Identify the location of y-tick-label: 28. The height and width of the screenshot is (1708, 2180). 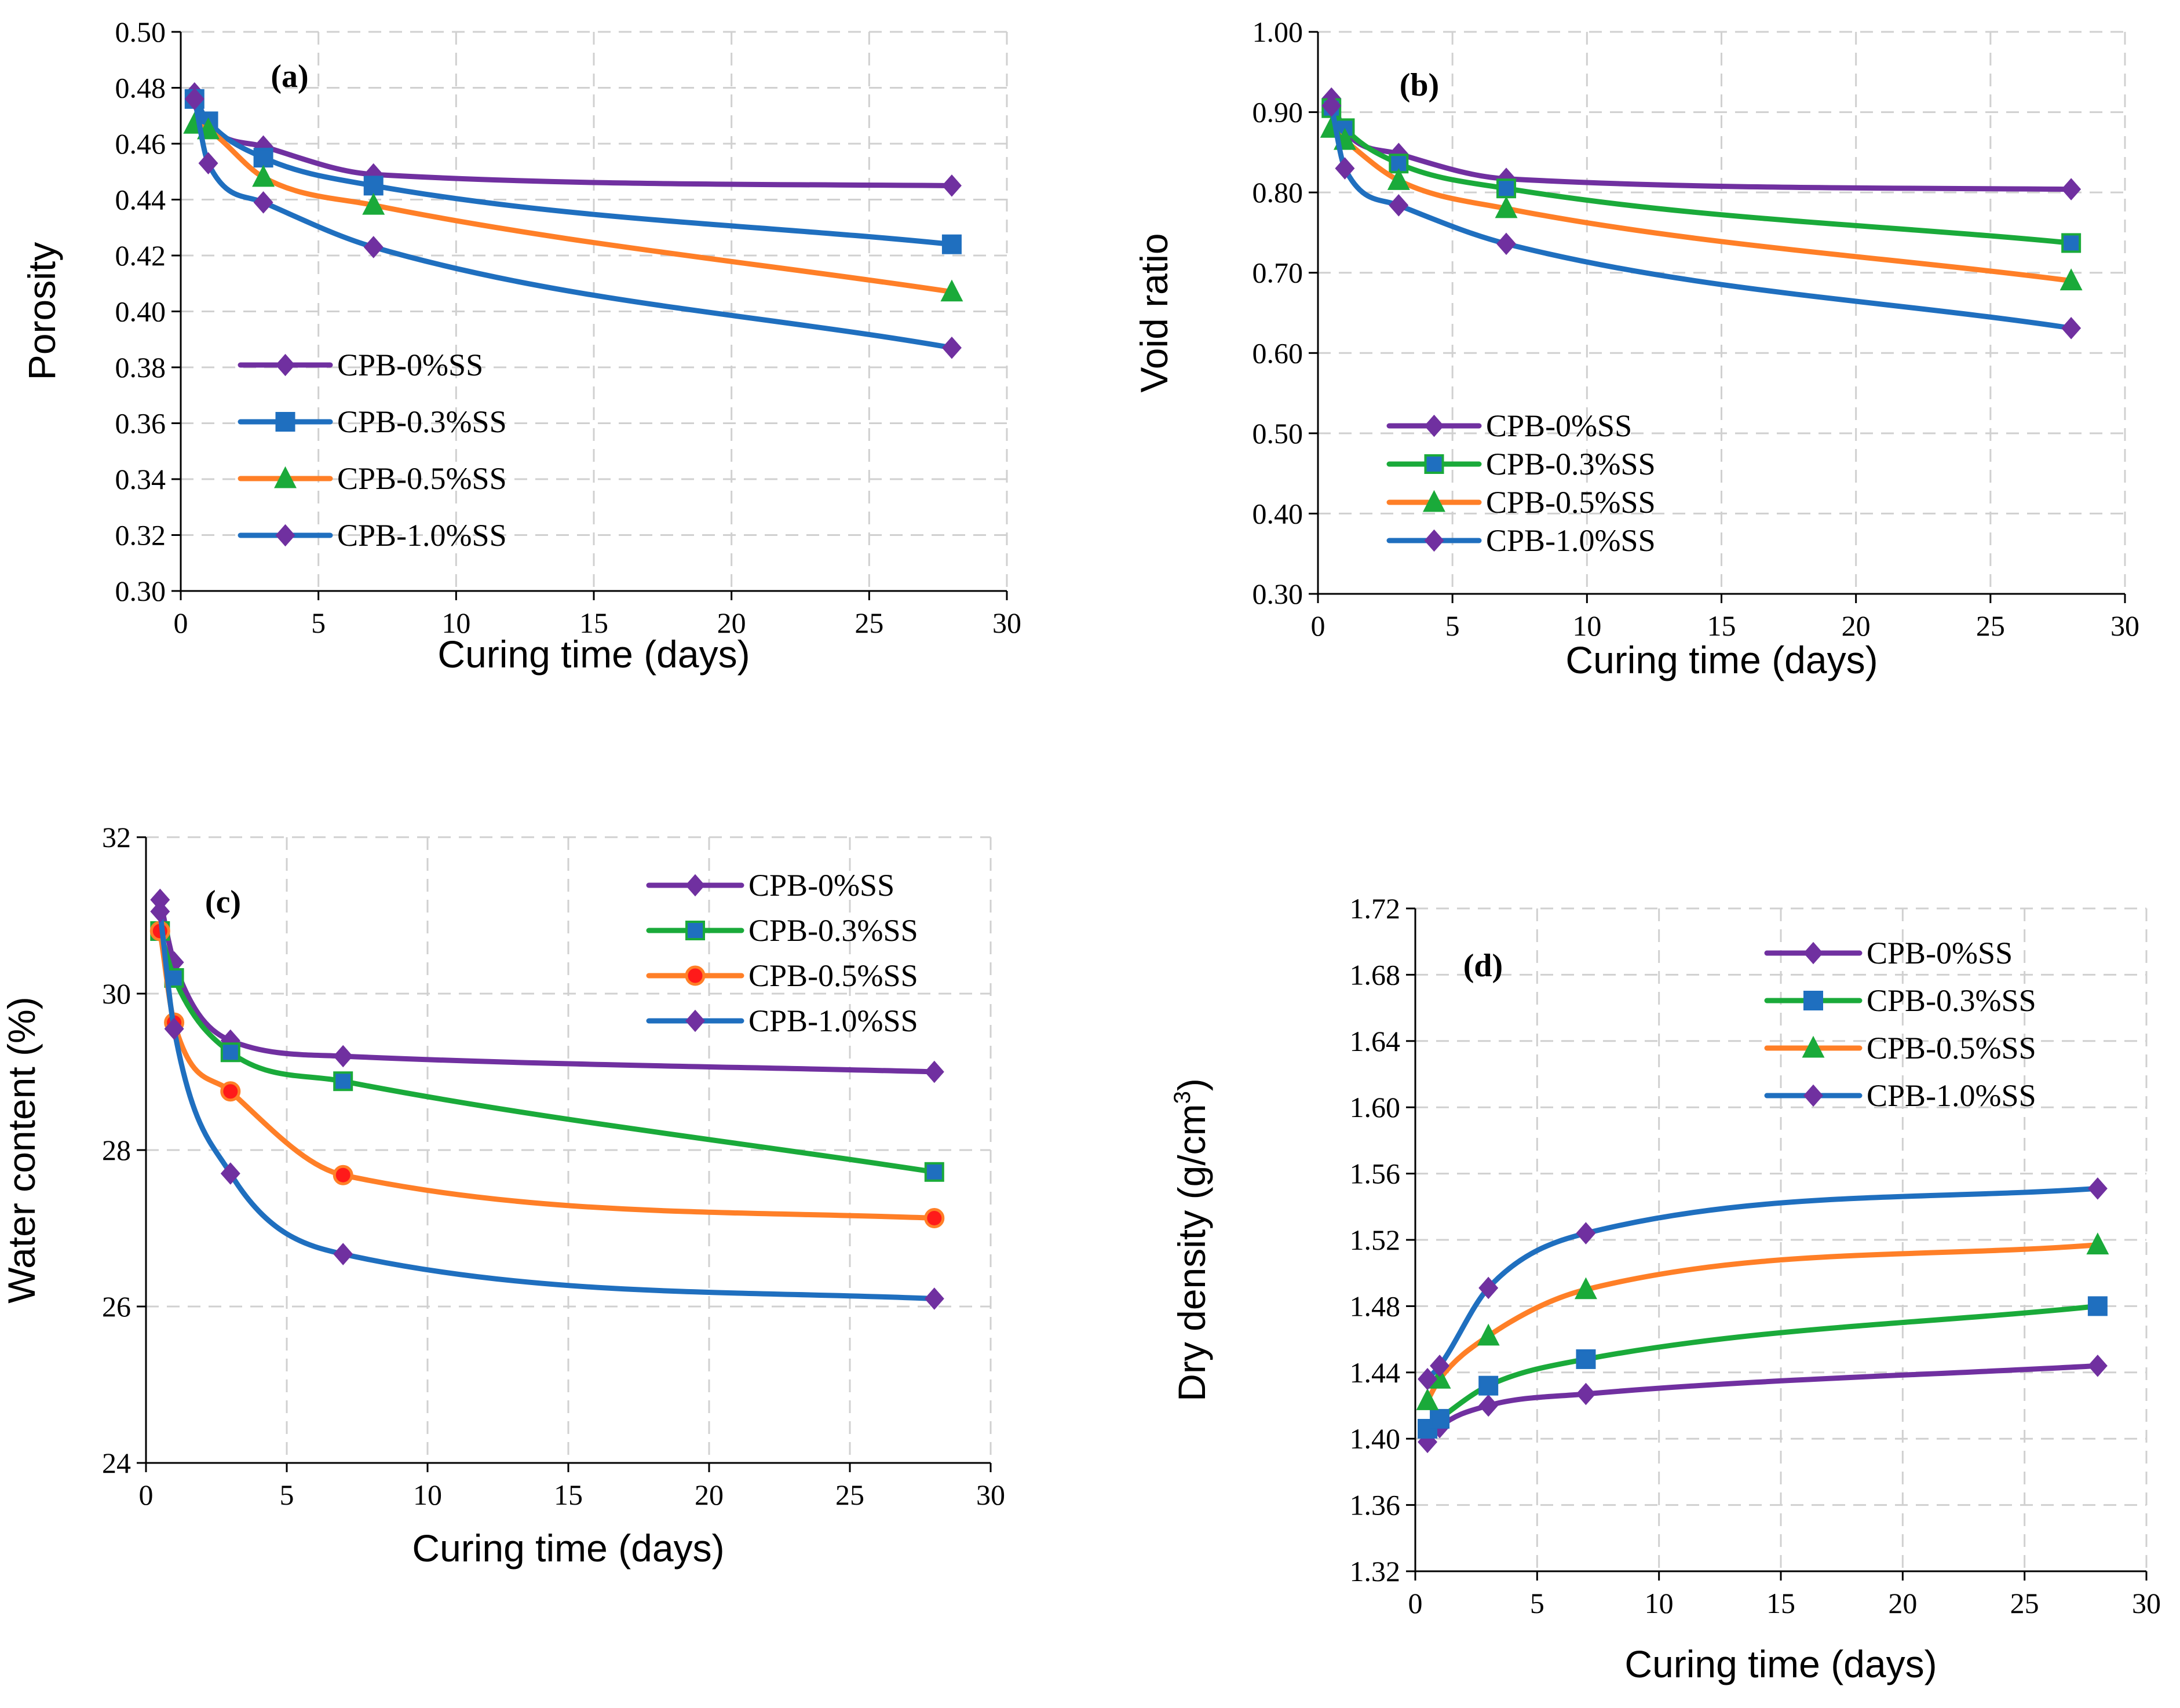
(116, 1150).